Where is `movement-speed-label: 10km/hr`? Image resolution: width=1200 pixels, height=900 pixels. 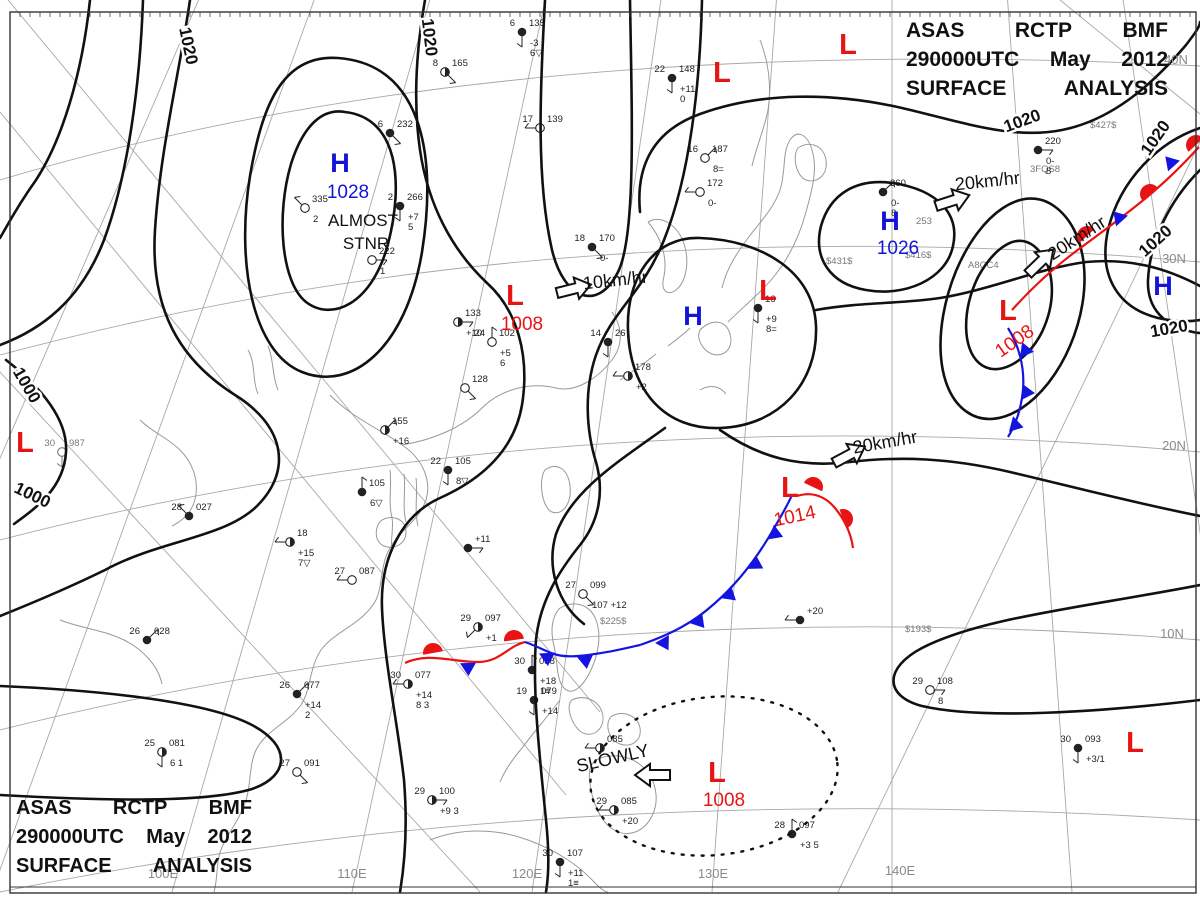 movement-speed-label: 10km/hr is located at coordinates (615, 280).